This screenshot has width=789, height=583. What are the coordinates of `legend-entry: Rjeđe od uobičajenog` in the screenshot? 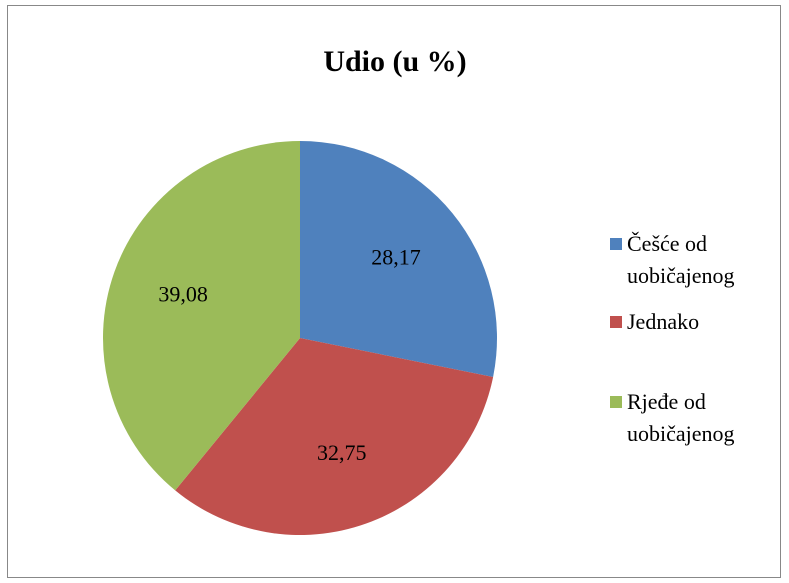 It's located at (695, 418).